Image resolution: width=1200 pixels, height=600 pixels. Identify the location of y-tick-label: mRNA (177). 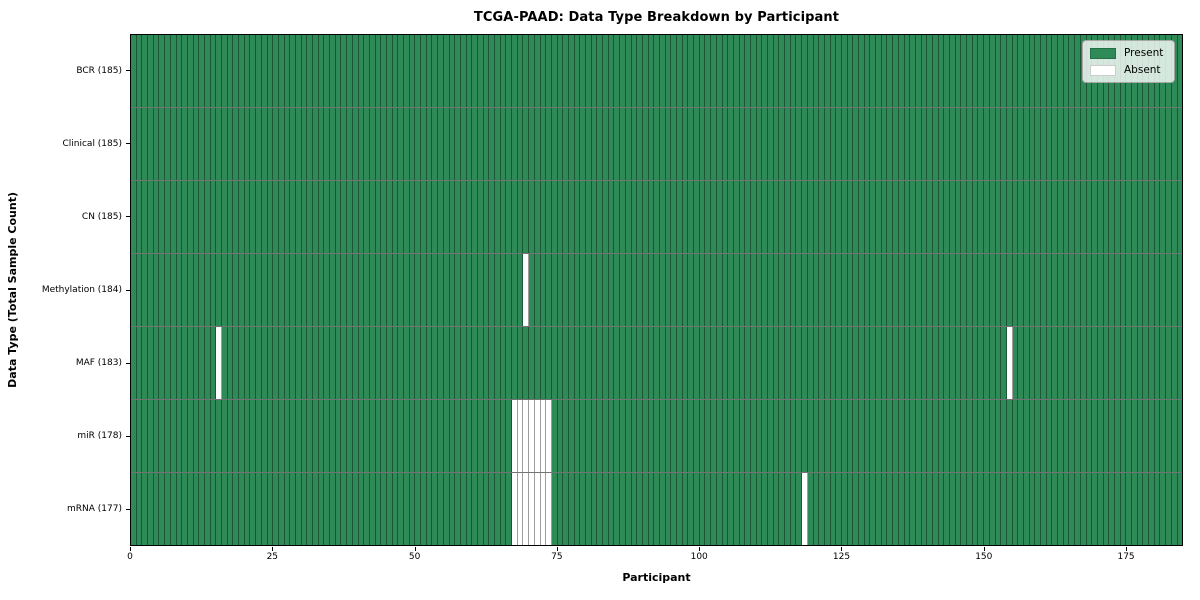
(94, 509).